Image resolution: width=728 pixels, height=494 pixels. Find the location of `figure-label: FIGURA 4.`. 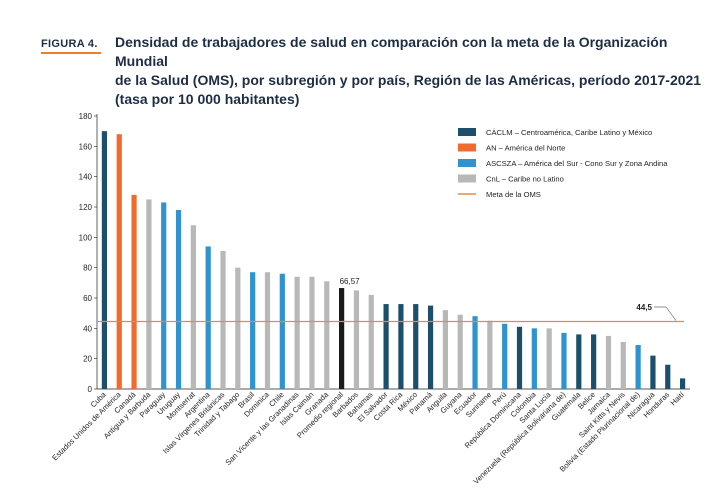

figure-label: FIGURA 4. is located at coordinates (69, 44).